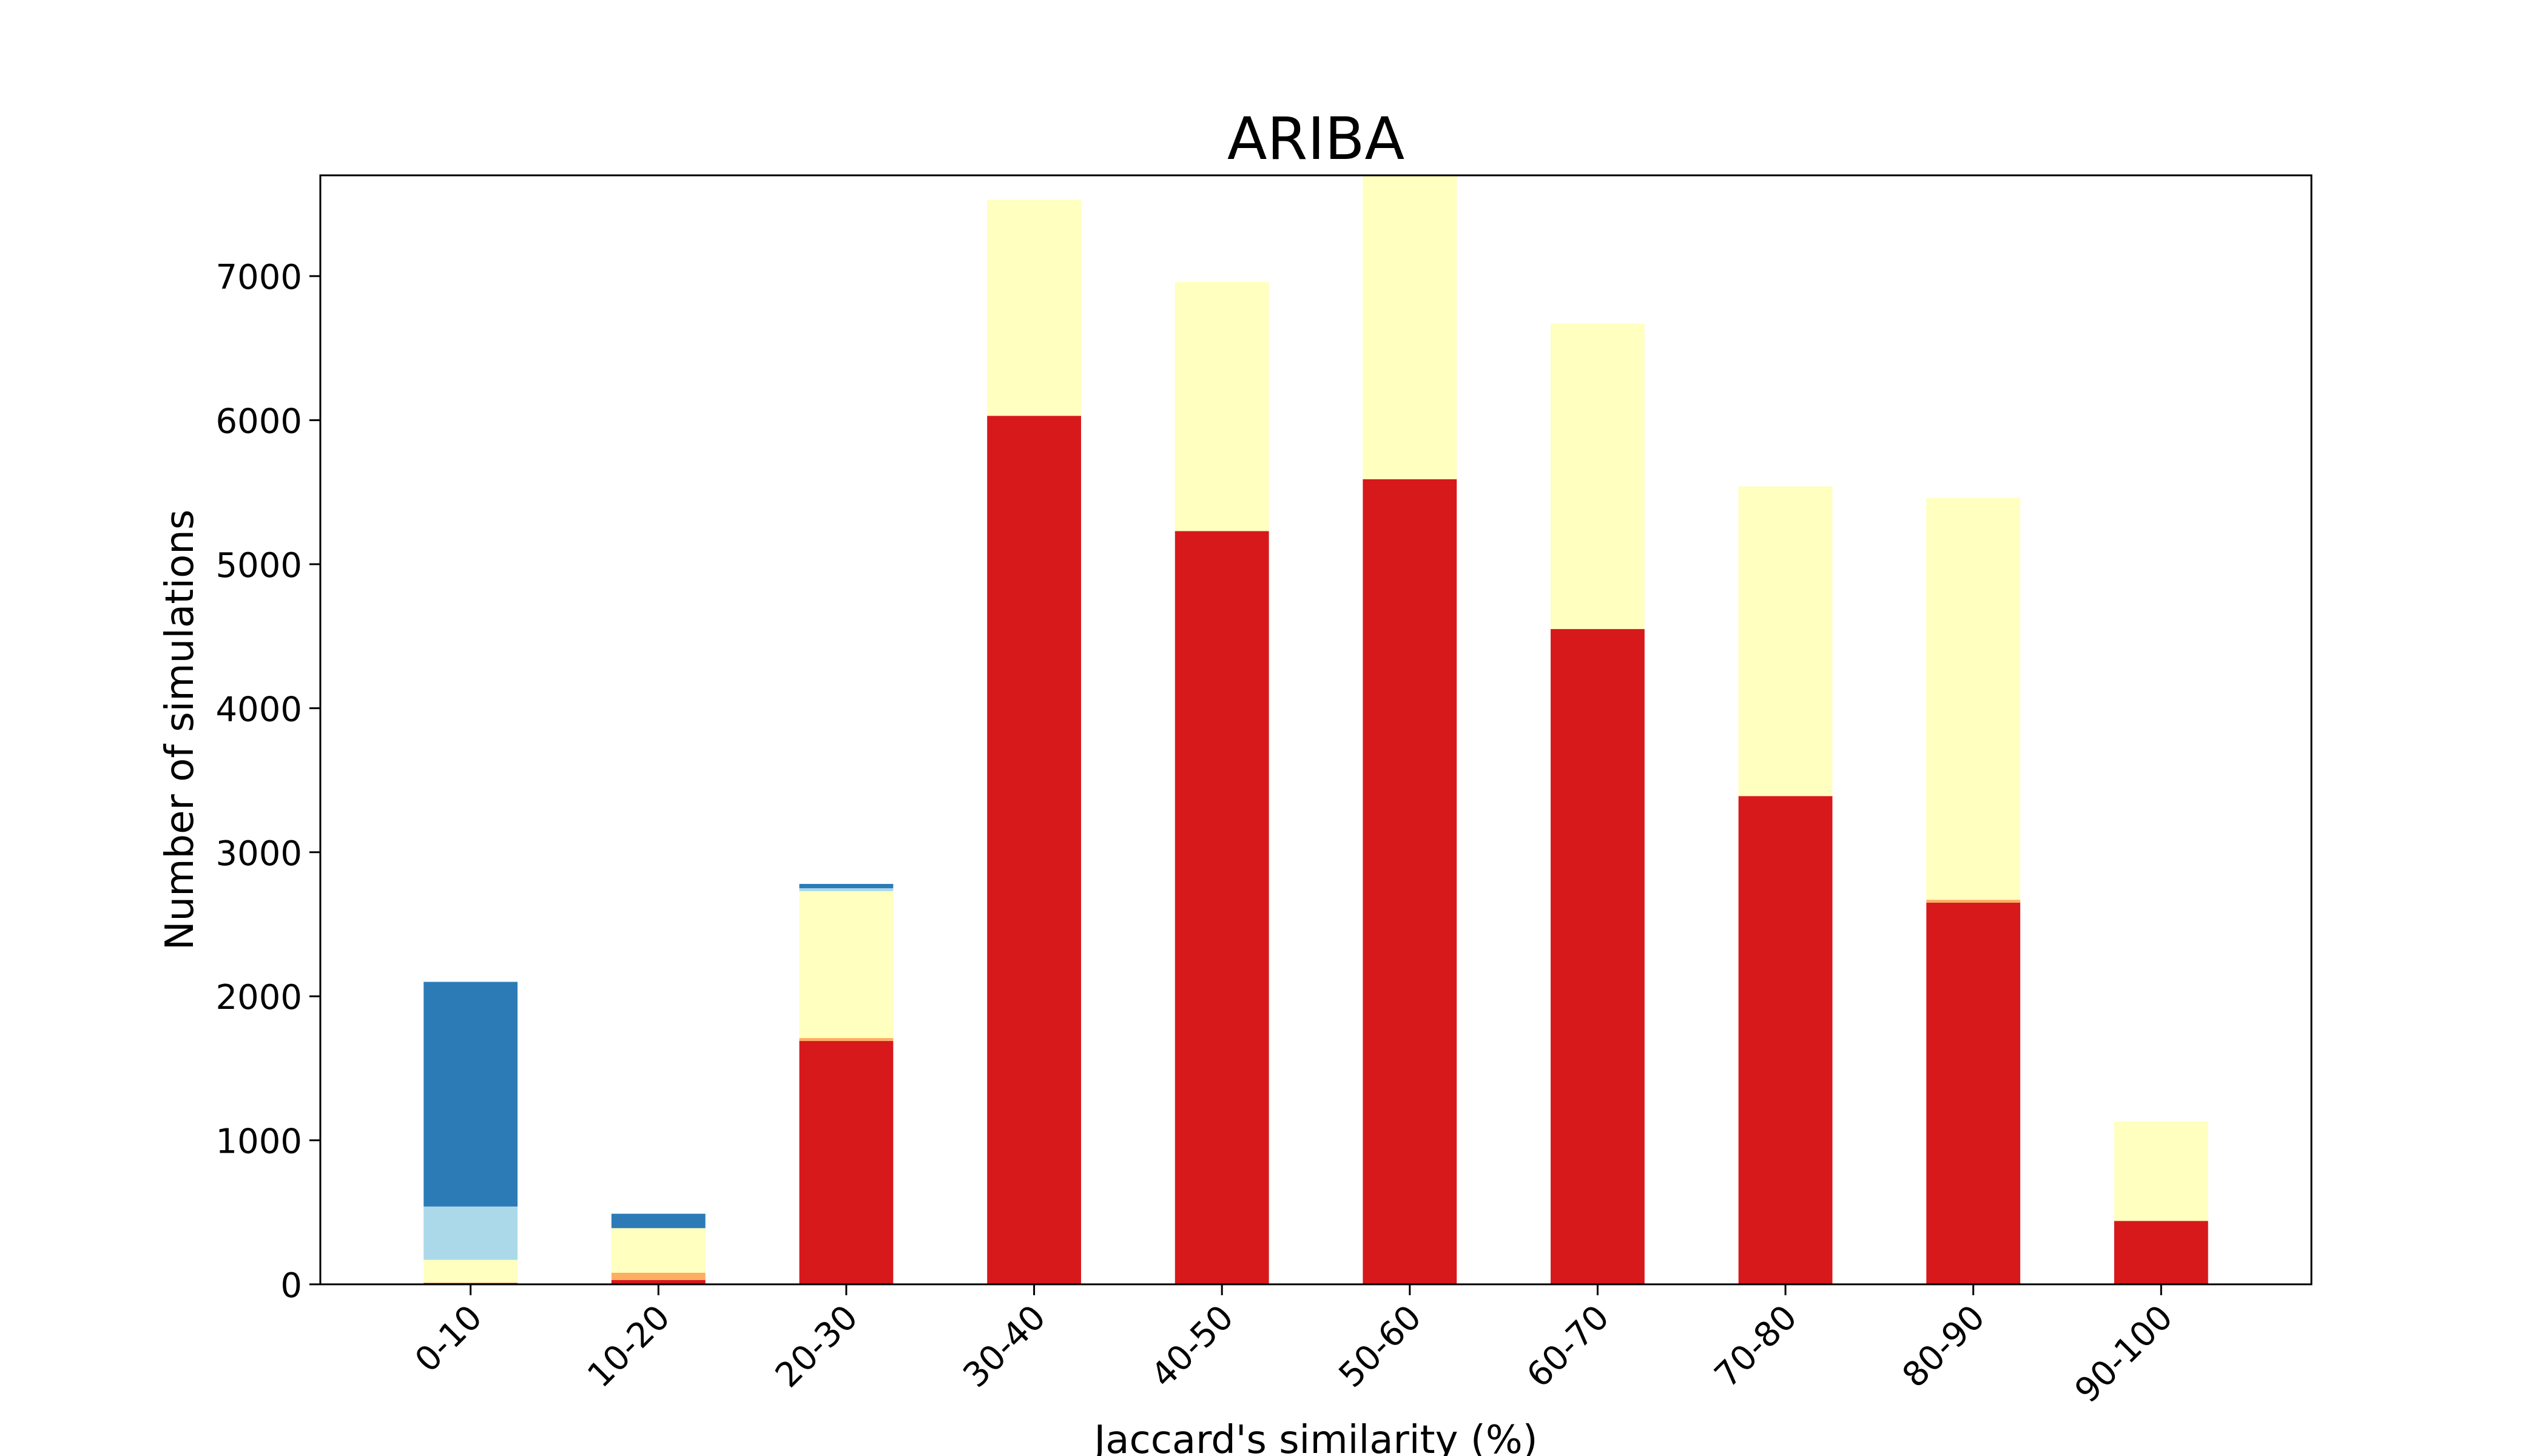  What do you see at coordinates (1598, 476) in the screenshot?
I see `bar-segment-60-70-s2` at bounding box center [1598, 476].